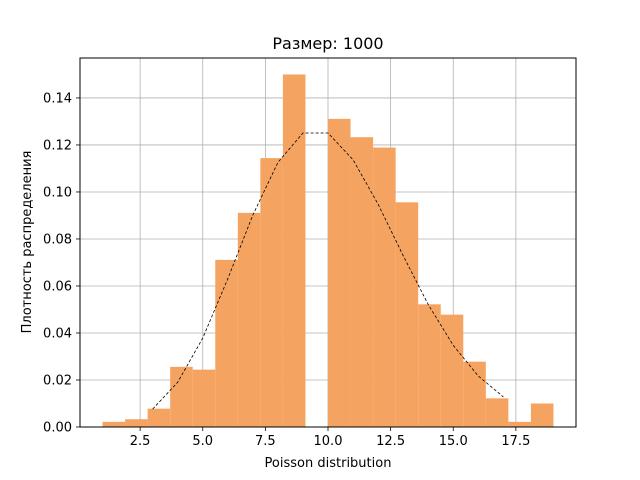 This screenshot has width=640, height=480. I want to click on x-tick-label: 5.0, so click(202, 441).